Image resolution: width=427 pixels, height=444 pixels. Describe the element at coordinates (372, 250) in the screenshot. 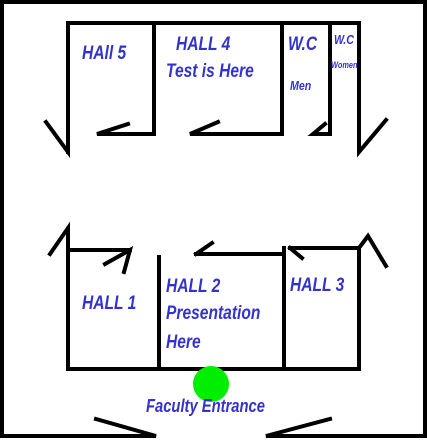

I see `door-arrow-right-lower` at that location.